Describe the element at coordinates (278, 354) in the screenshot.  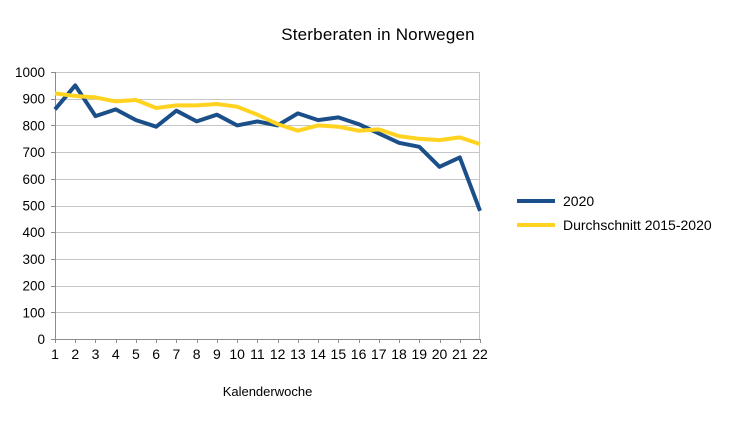
I see `x-axis-tick-label: 12` at that location.